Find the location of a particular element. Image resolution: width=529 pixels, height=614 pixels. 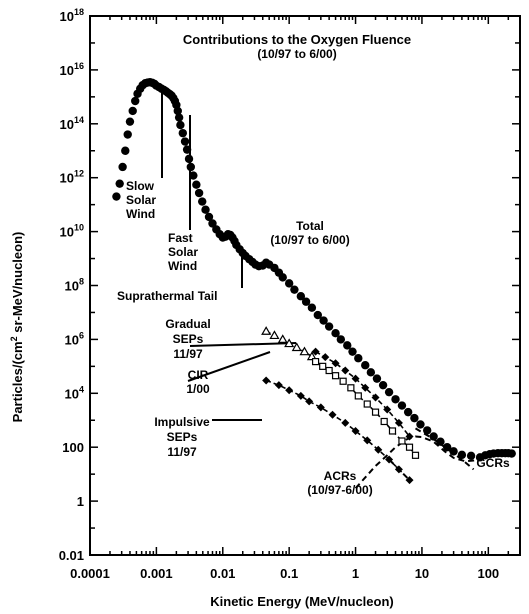

series-impulsive-seps is located at coordinates (338, 430).